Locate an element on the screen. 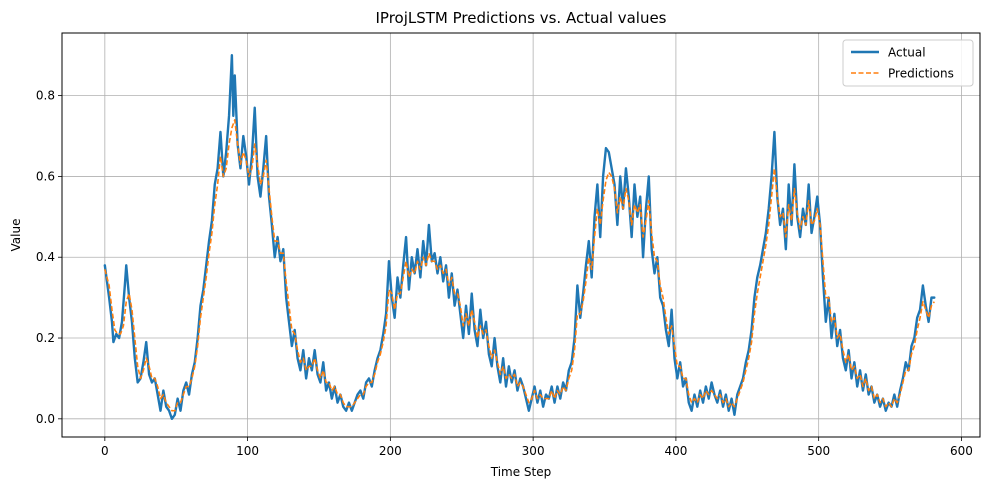  x-tick-label: 100 is located at coordinates (247, 451).